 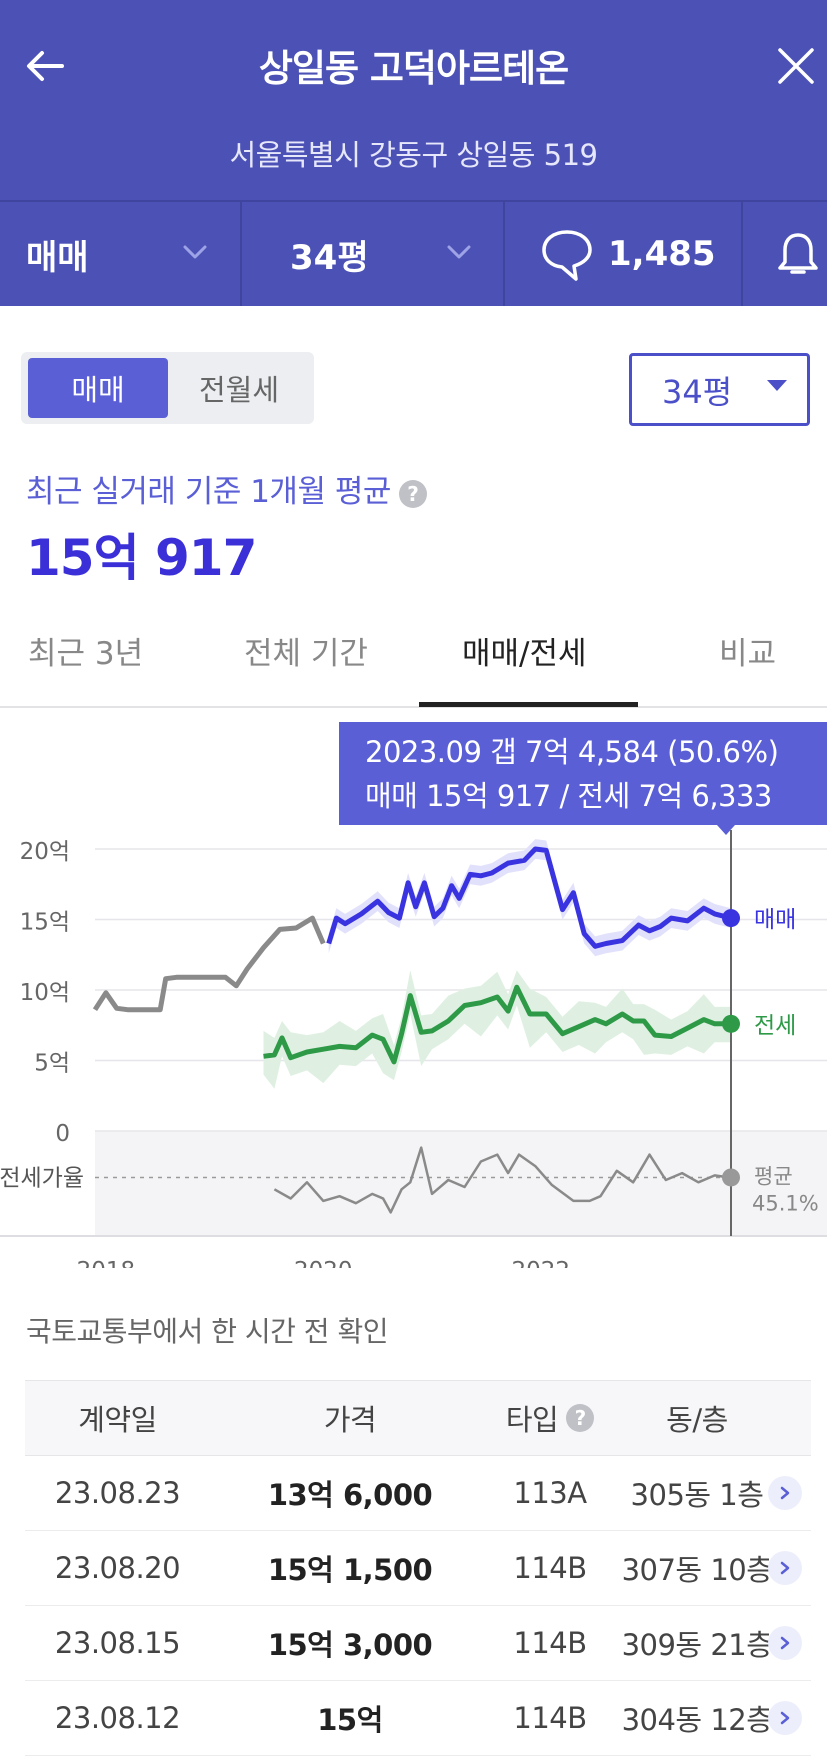 I want to click on average-price: 15억 917, so click(x=141, y=558).